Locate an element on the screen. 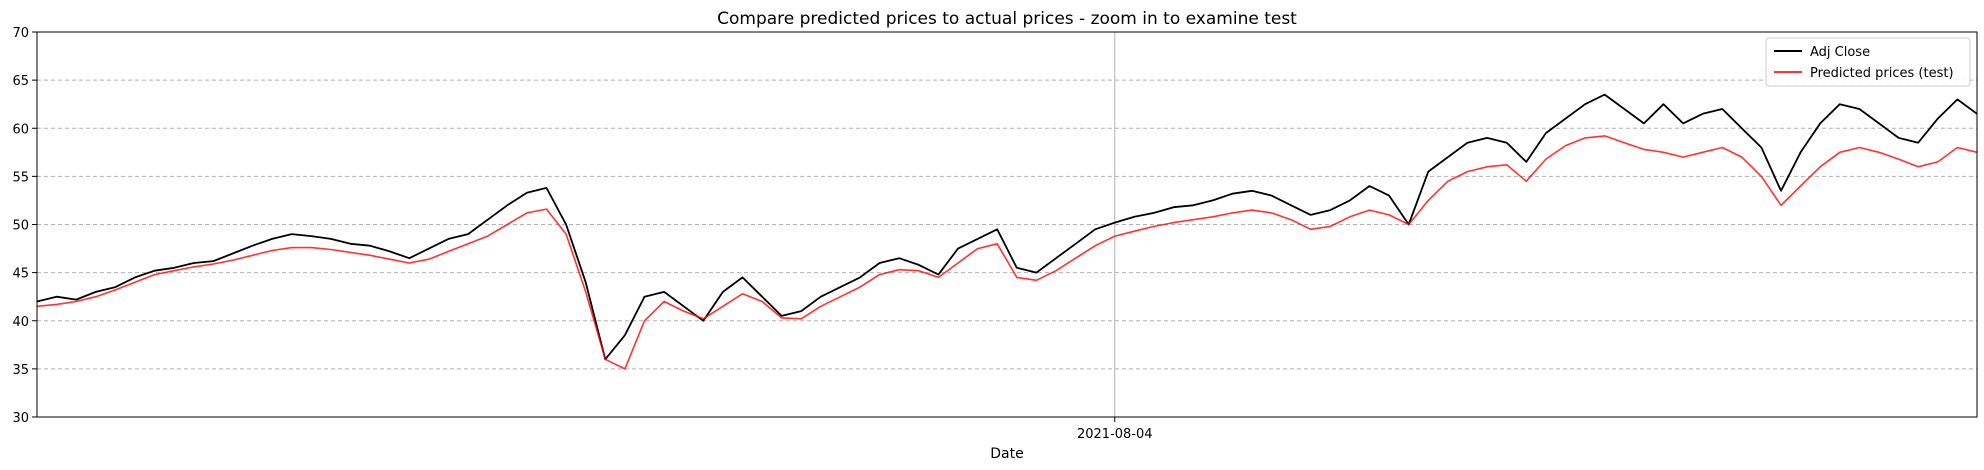 The height and width of the screenshot is (470, 1984). y-tick-label: 30 is located at coordinates (20, 418).